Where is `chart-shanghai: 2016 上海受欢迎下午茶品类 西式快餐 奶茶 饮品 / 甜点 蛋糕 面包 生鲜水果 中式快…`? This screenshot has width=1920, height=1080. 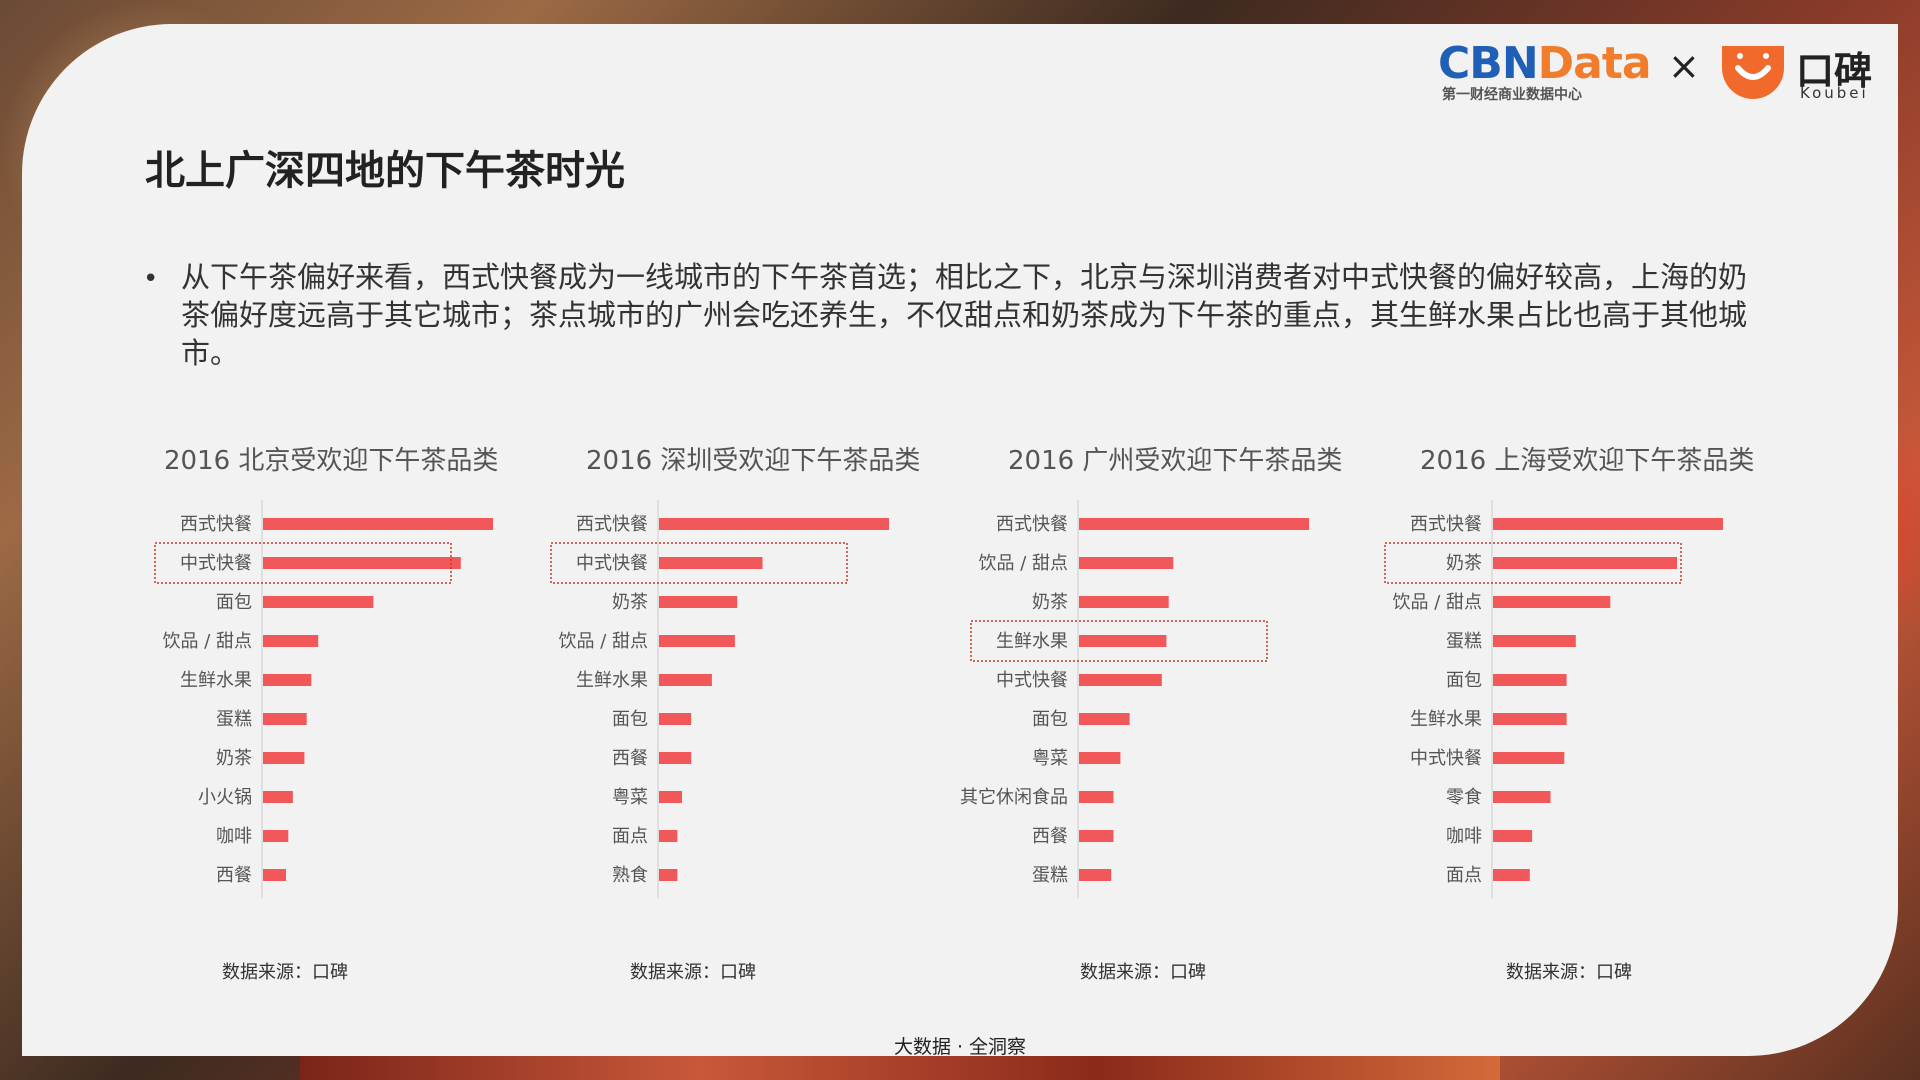 chart-shanghai: 2016 上海受欢迎下午茶品类 西式快餐 奶茶 饮品 / 甜点 蛋糕 面包 生鲜水果 中式快… is located at coordinates (1580, 720).